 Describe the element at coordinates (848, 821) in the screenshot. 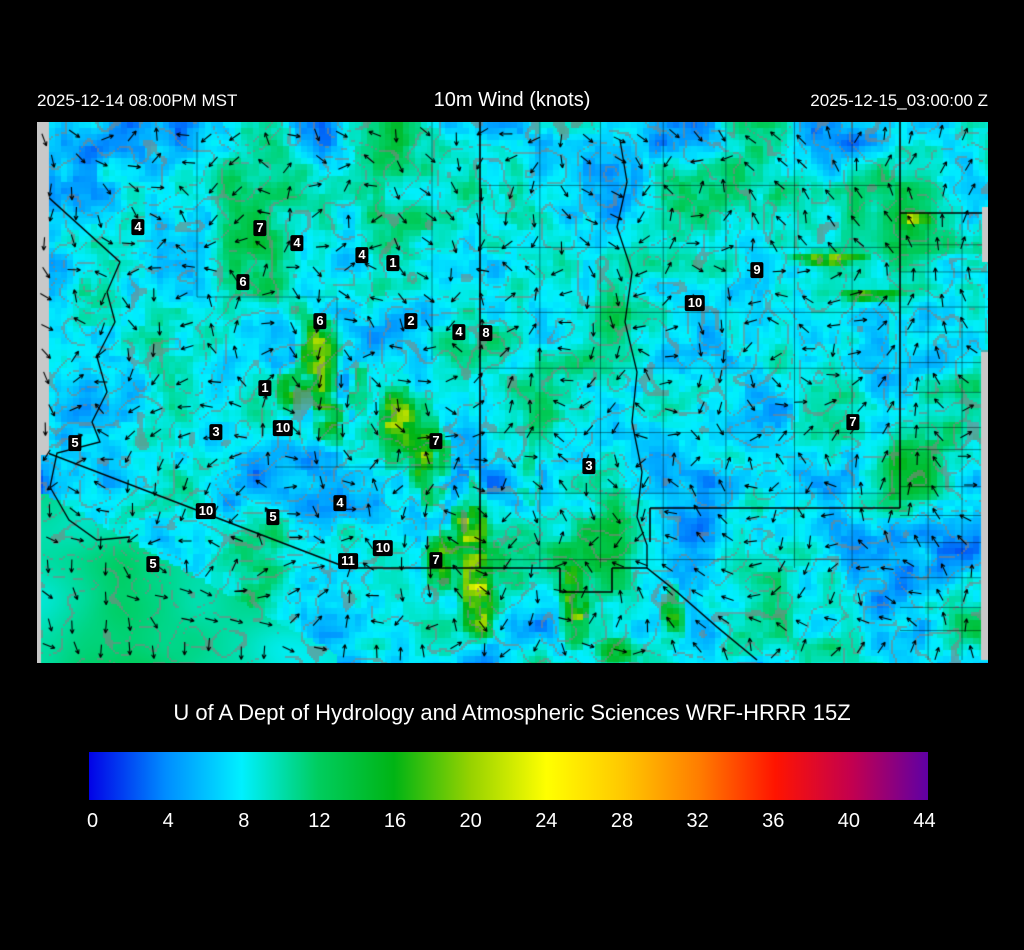

I see `colorbar-tick: 40` at that location.